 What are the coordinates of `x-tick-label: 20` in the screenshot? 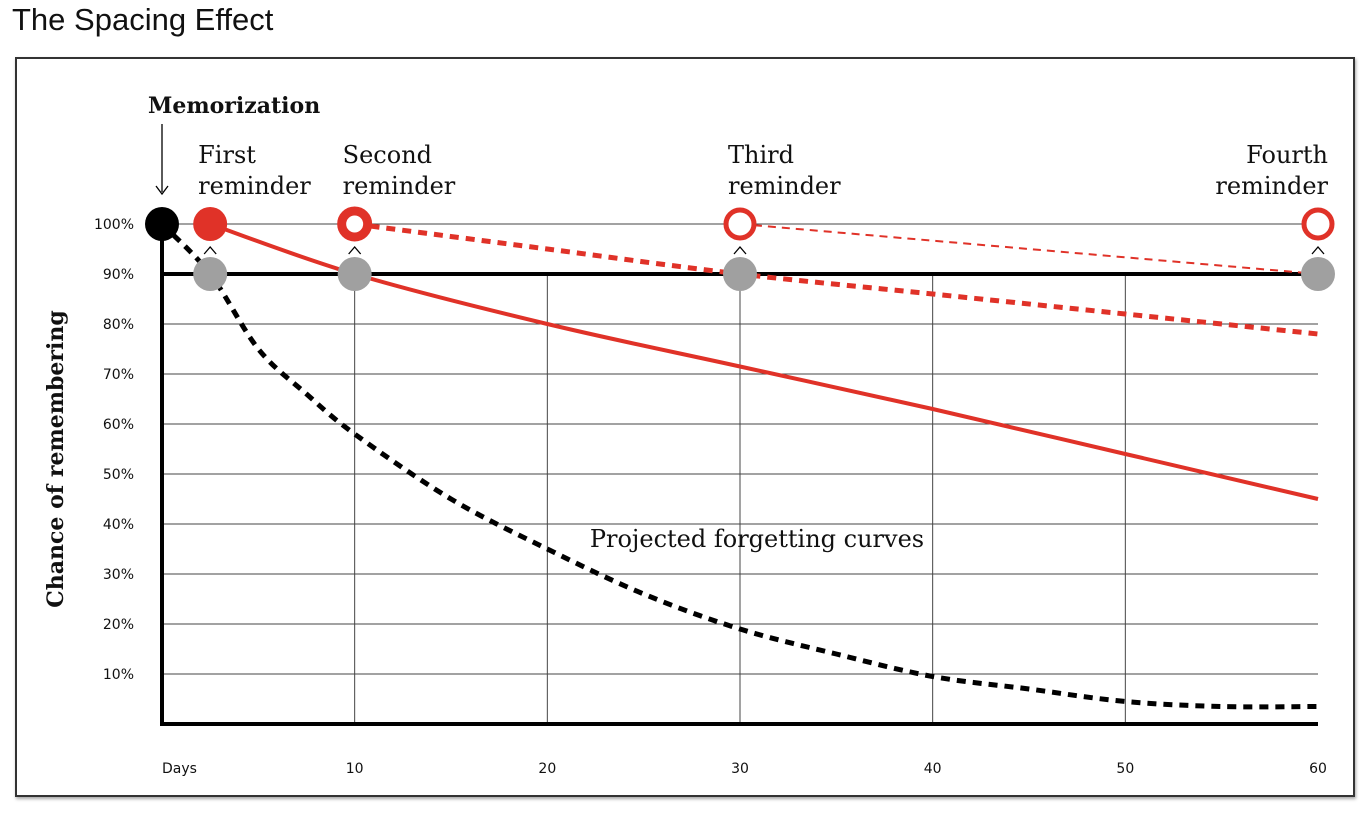 It's located at (547, 769).